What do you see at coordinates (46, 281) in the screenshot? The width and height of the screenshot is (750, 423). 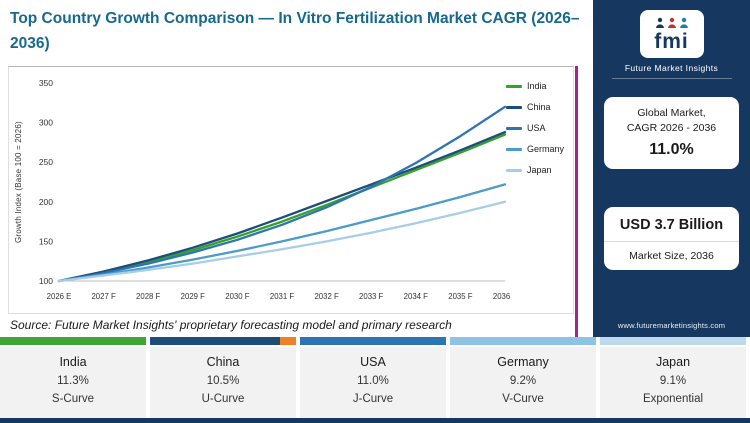 I see `y-tick-label: 100` at bounding box center [46, 281].